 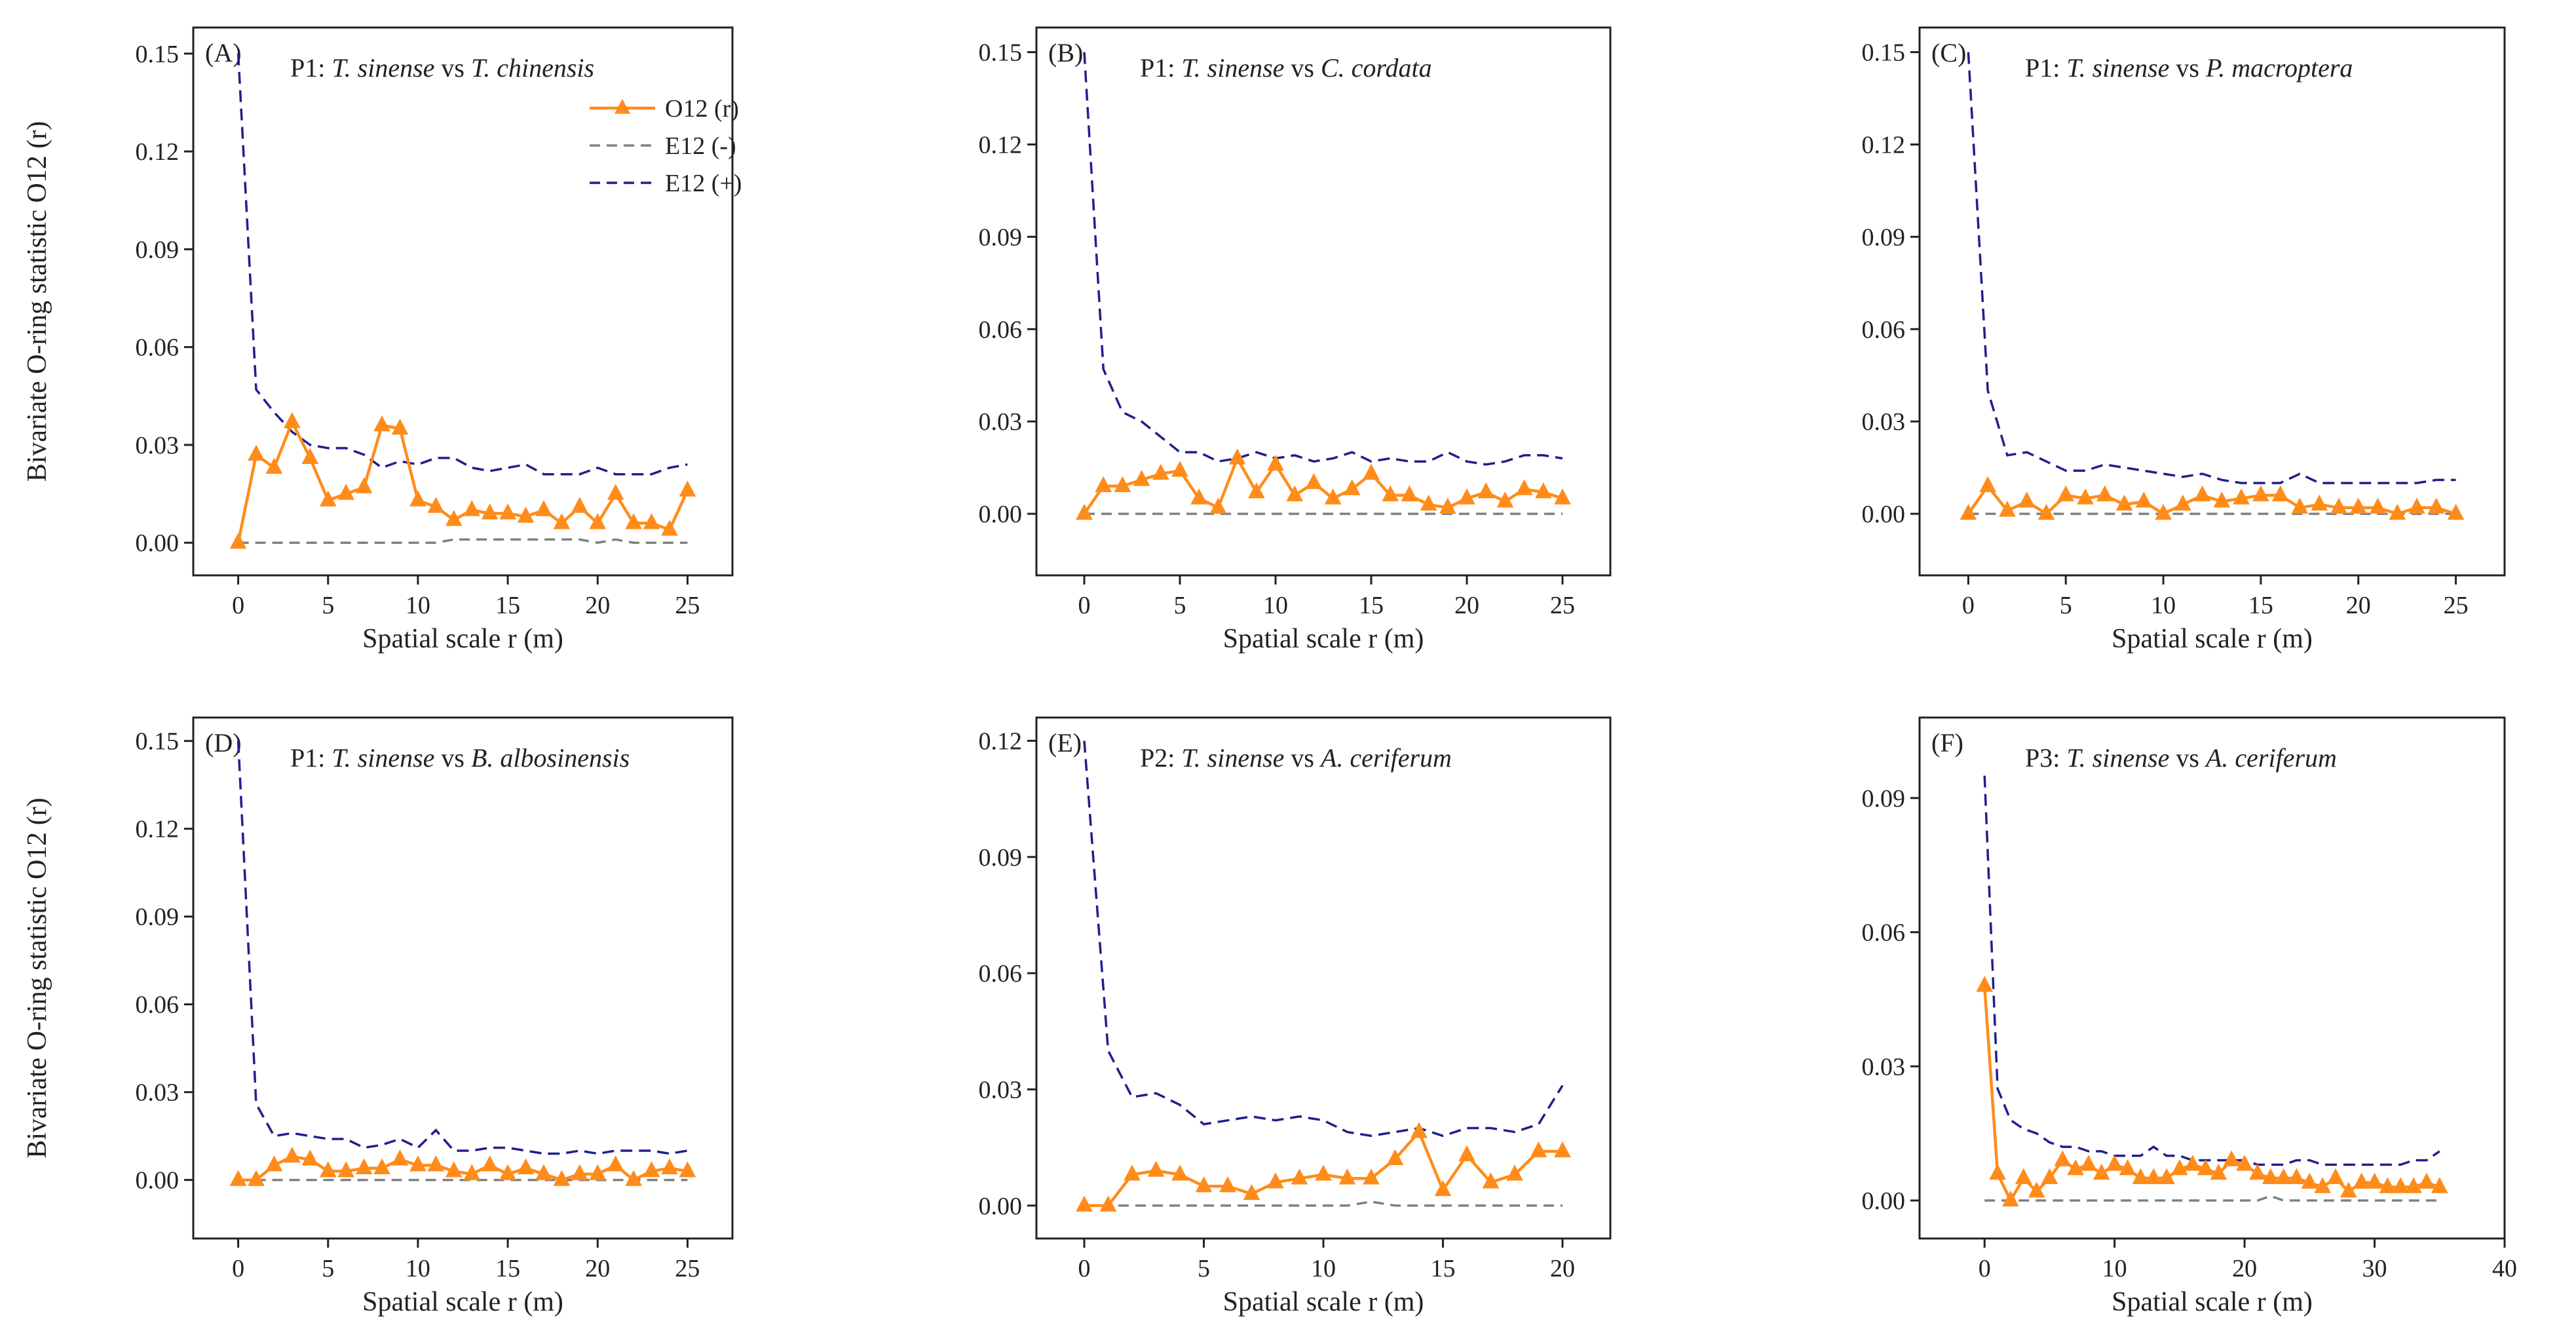 What do you see at coordinates (550, 758) in the screenshot?
I see `panel-title-part: B. albosinensis` at bounding box center [550, 758].